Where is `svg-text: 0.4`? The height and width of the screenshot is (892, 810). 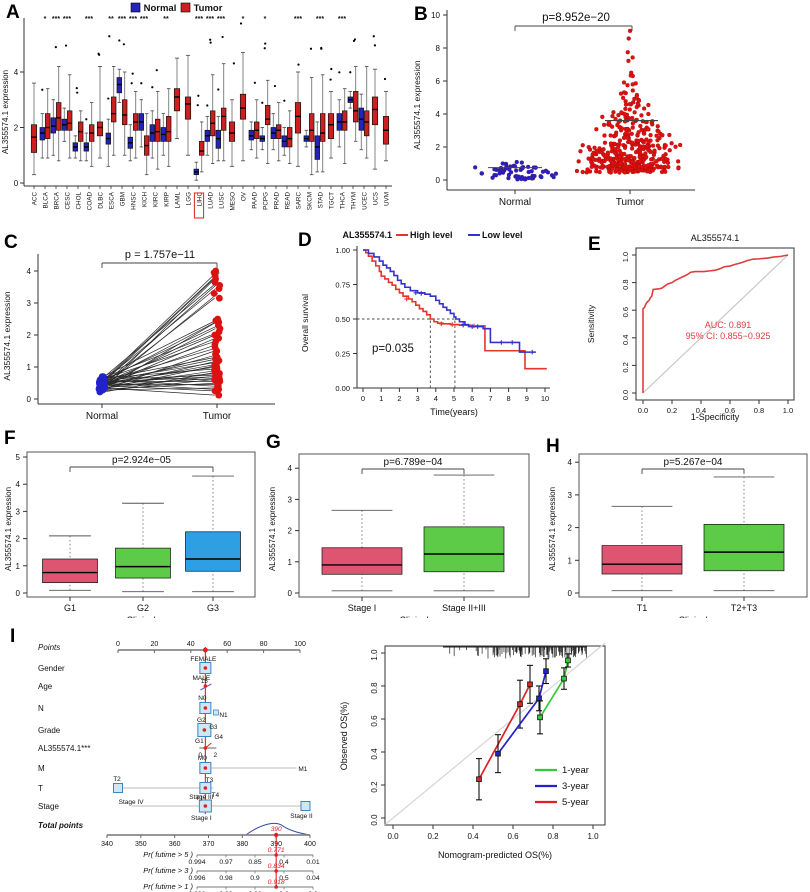
svg-text: 0.4 is located at coordinates (625, 340).